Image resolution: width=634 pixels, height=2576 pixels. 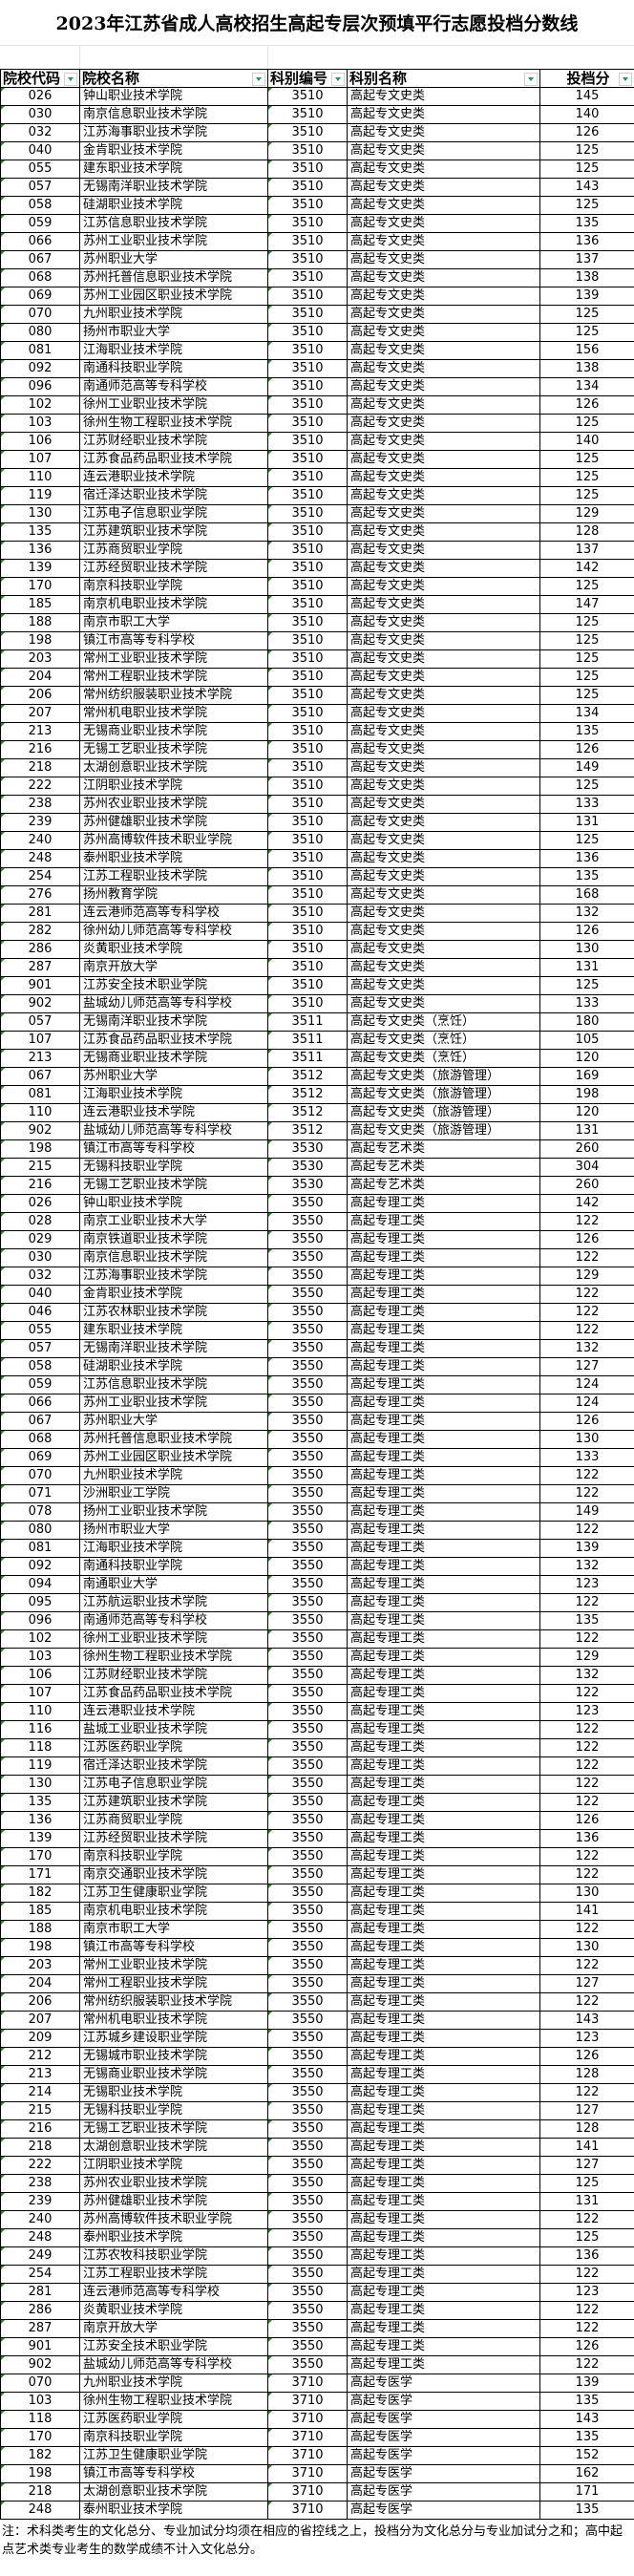 What do you see at coordinates (173, 1221) in the screenshot?
I see `school-name-cell: 南京工业职业技术大学` at bounding box center [173, 1221].